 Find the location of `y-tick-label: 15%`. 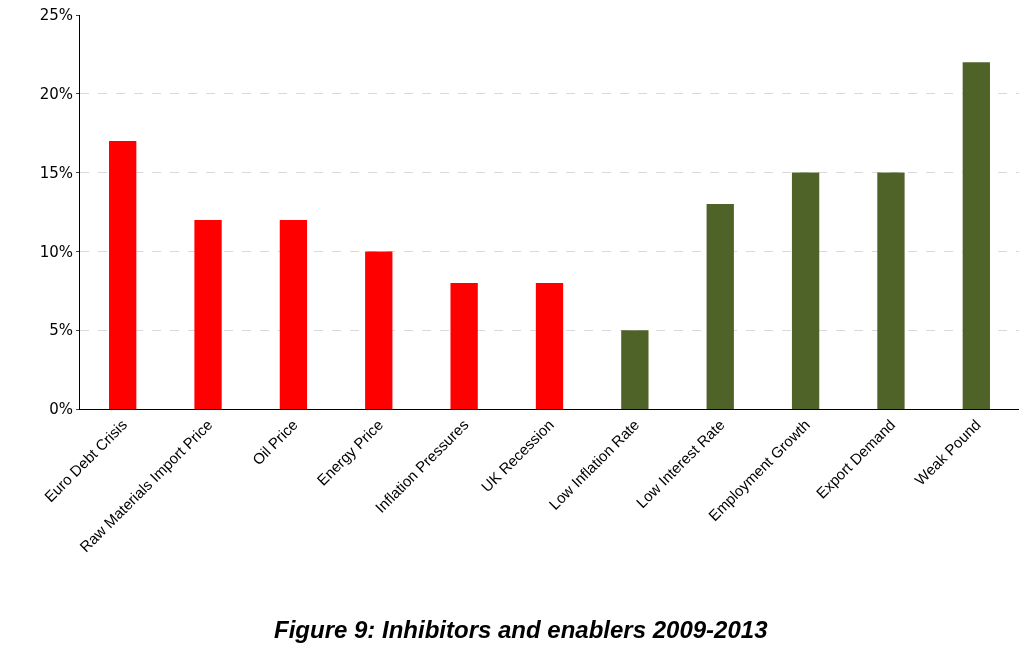

y-tick-label: 15% is located at coordinates (56, 172).